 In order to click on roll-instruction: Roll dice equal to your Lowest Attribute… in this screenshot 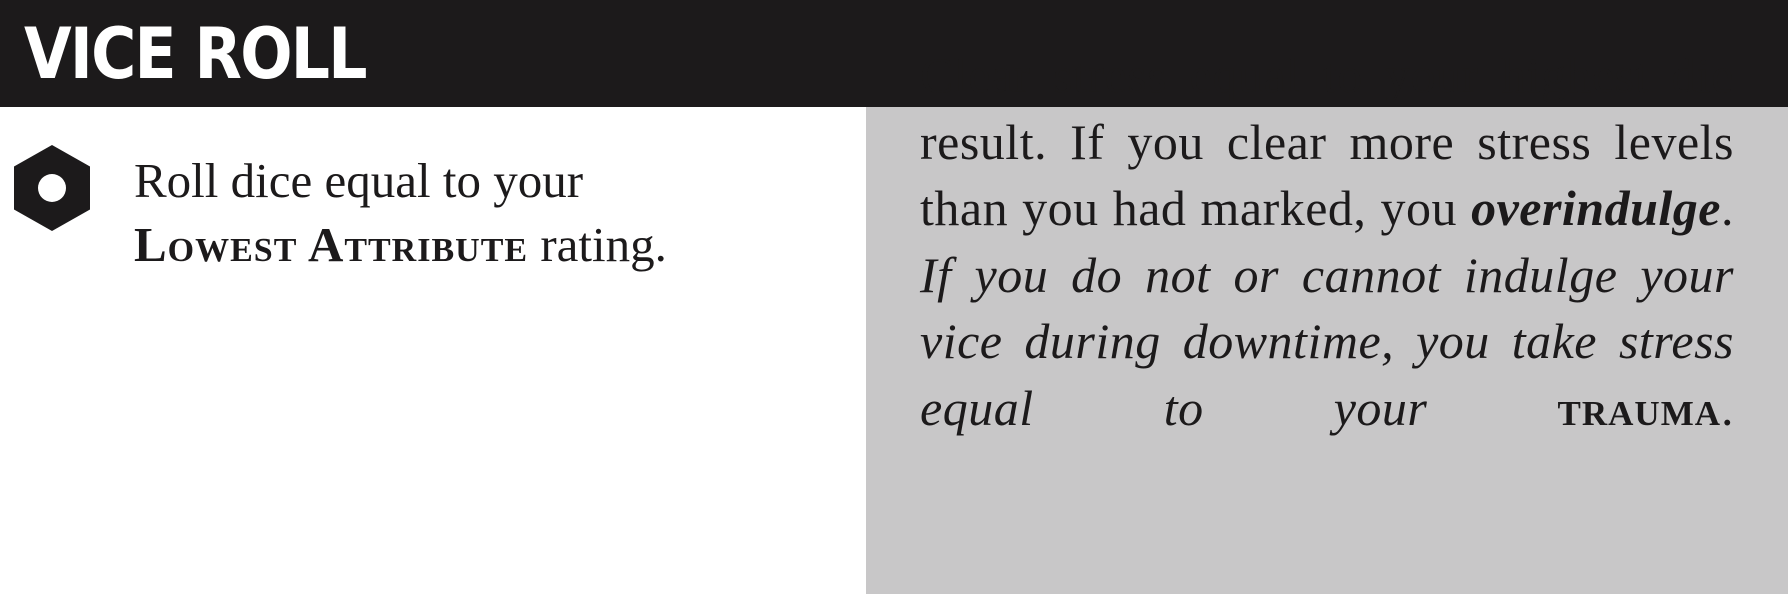, I will do `click(494, 213)`.